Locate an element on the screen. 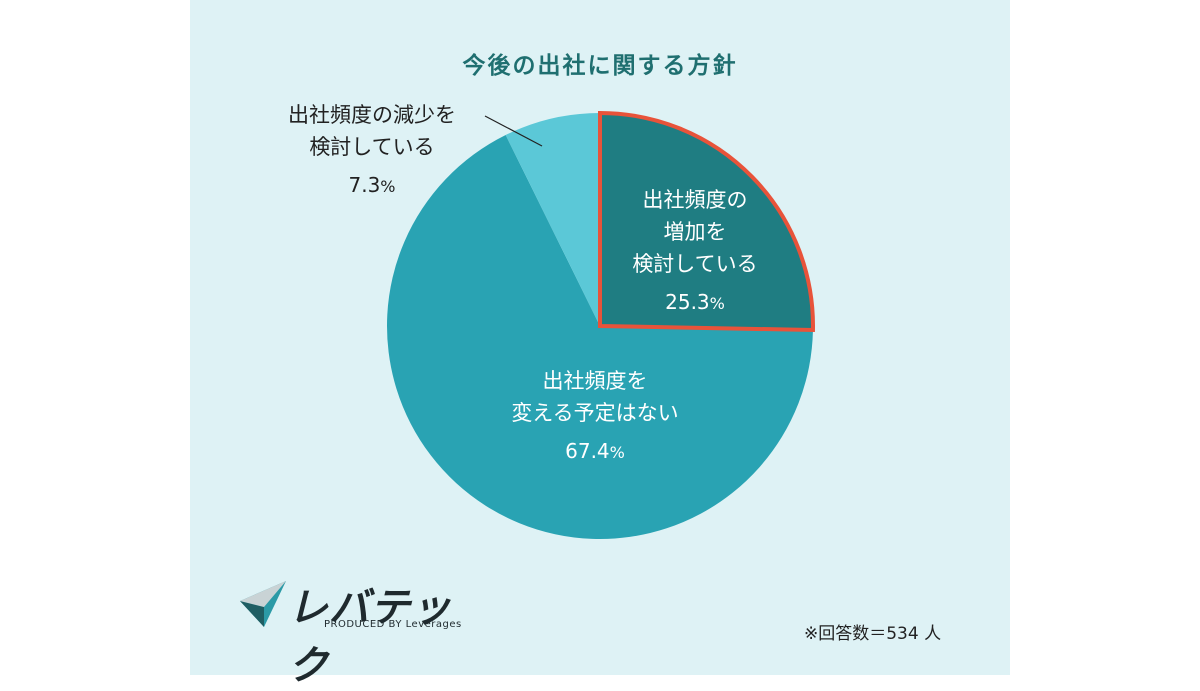 The width and height of the screenshot is (1200, 691). slice-value-2: 7.3% is located at coordinates (371, 185).